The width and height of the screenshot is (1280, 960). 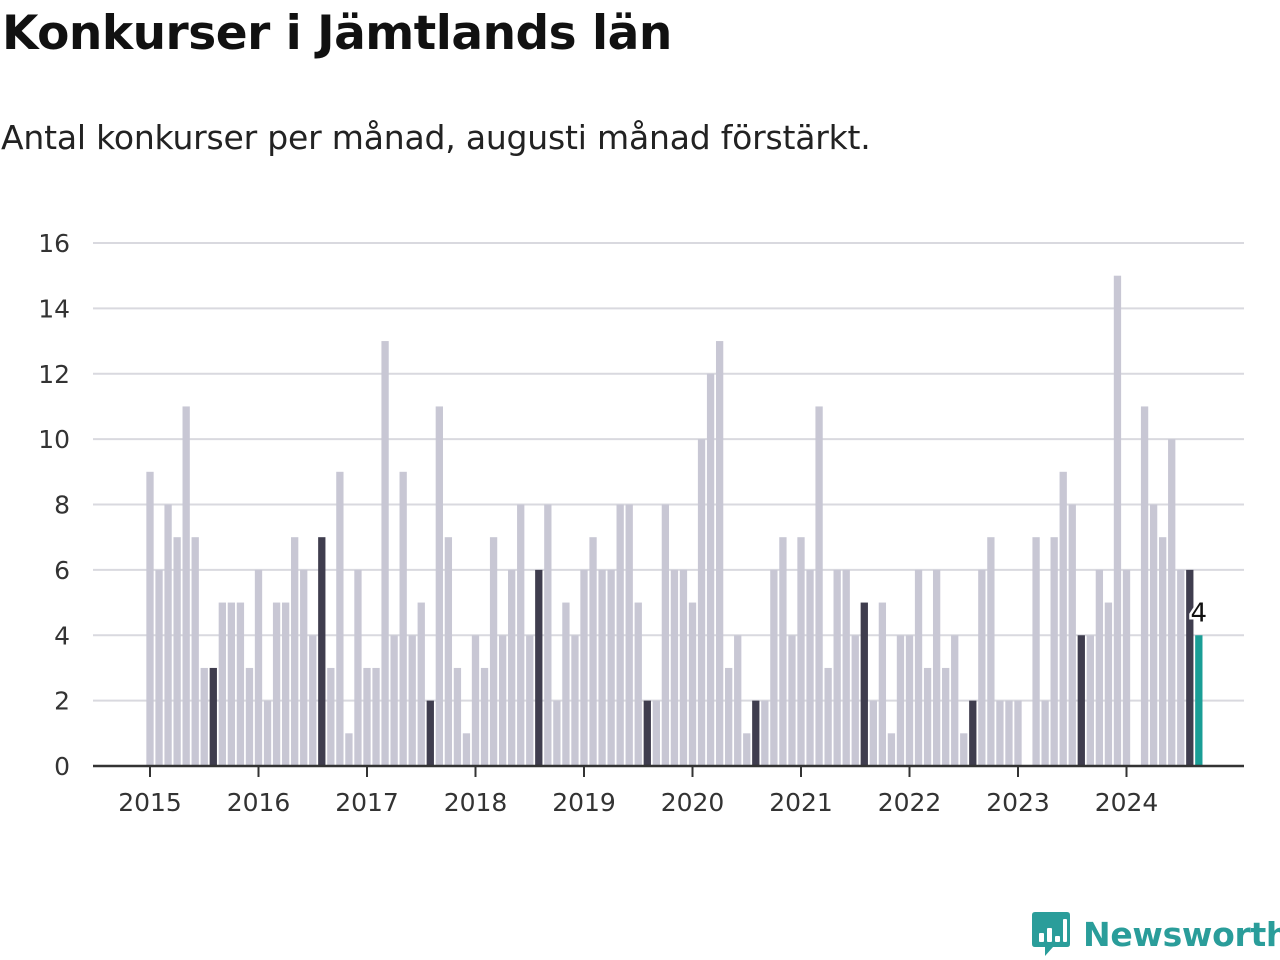 What do you see at coordinates (62, 635) in the screenshot?
I see `y-tick-label: 4` at bounding box center [62, 635].